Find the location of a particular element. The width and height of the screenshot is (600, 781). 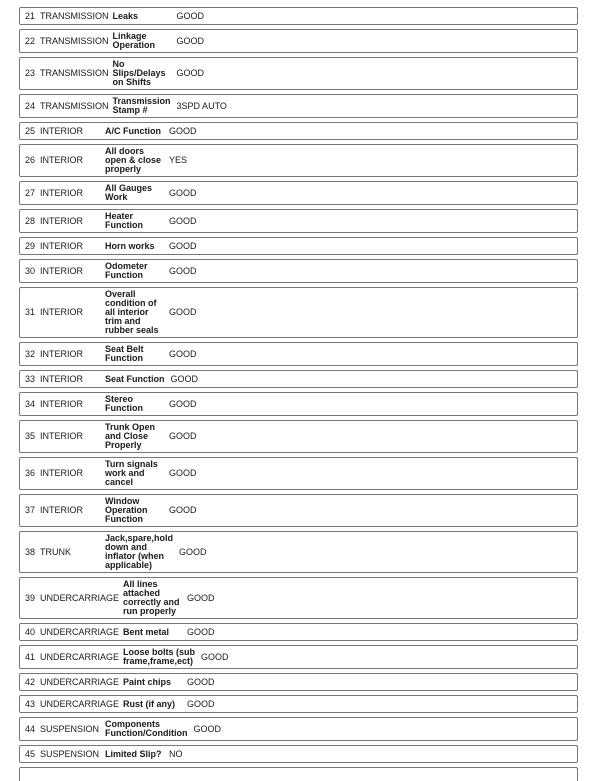

row-number: 27 is located at coordinates (30, 192).